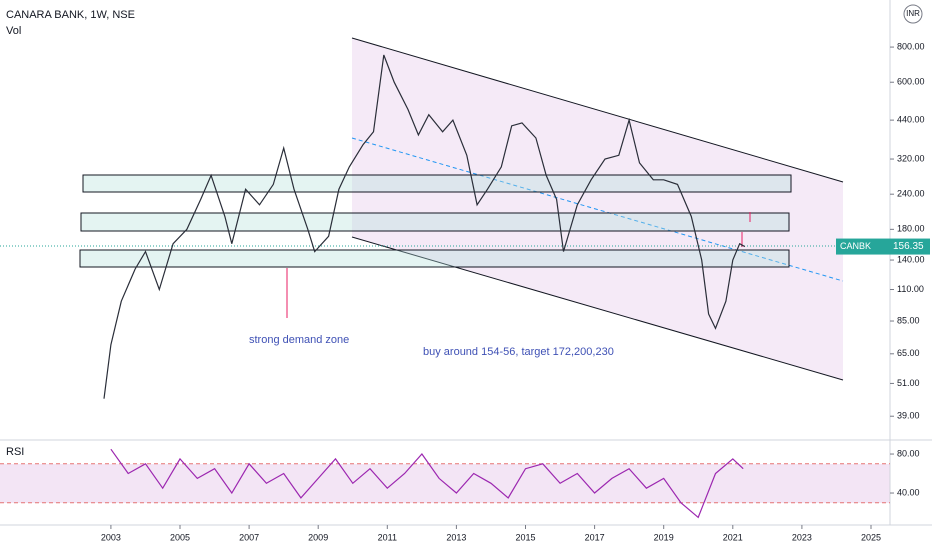  Describe the element at coordinates (299, 340) in the screenshot. I see `annotation: strong demand zone` at that location.